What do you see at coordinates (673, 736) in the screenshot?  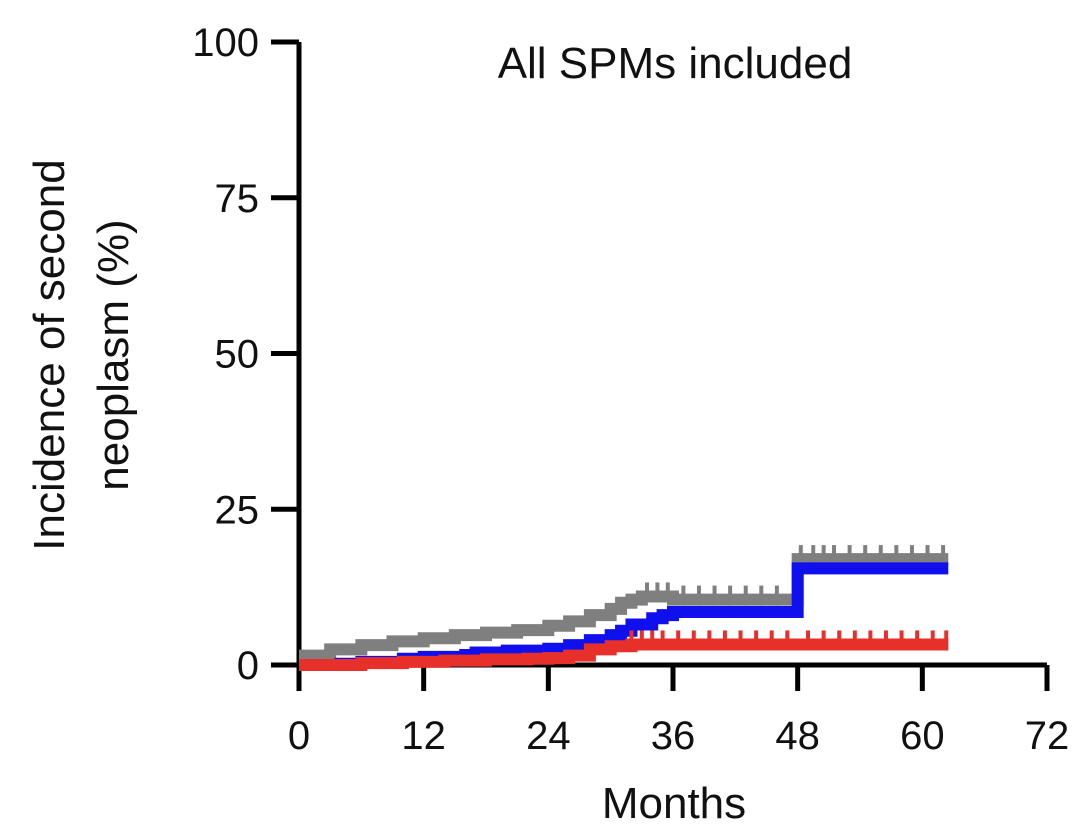 I see `x-tick-label: 36` at bounding box center [673, 736].